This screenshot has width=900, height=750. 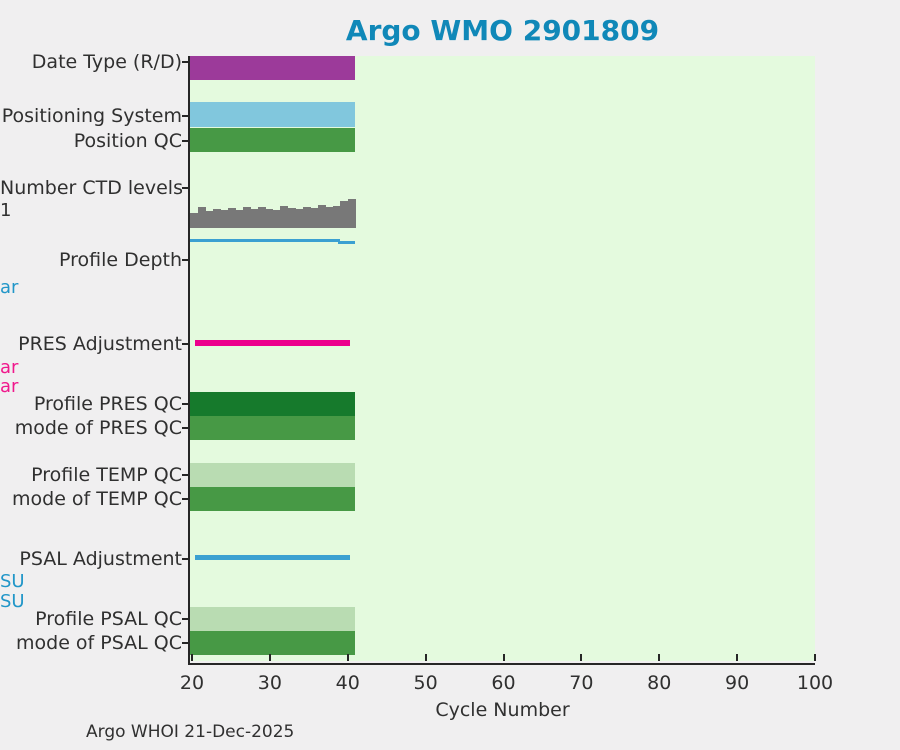 What do you see at coordinates (185, 188) in the screenshot?
I see `ctd-levels-tick` at bounding box center [185, 188].